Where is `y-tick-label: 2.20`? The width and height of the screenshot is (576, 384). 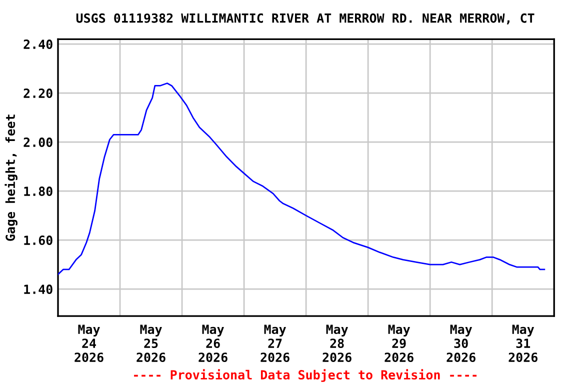 y-tick-label: 2.20 is located at coordinates (38, 93).